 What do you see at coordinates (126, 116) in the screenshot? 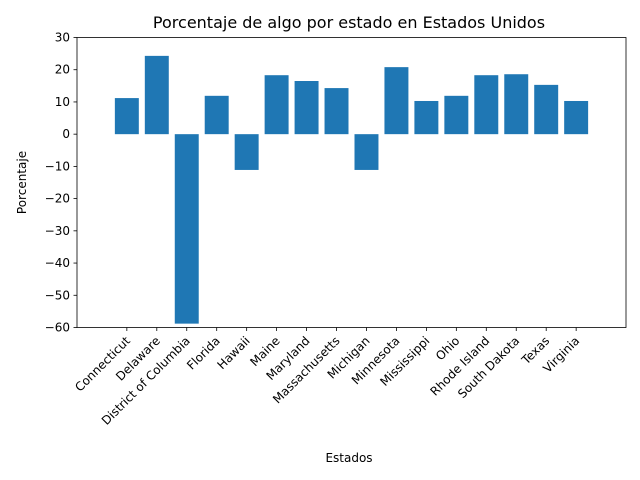
I see `bar-connecticut` at bounding box center [126, 116].